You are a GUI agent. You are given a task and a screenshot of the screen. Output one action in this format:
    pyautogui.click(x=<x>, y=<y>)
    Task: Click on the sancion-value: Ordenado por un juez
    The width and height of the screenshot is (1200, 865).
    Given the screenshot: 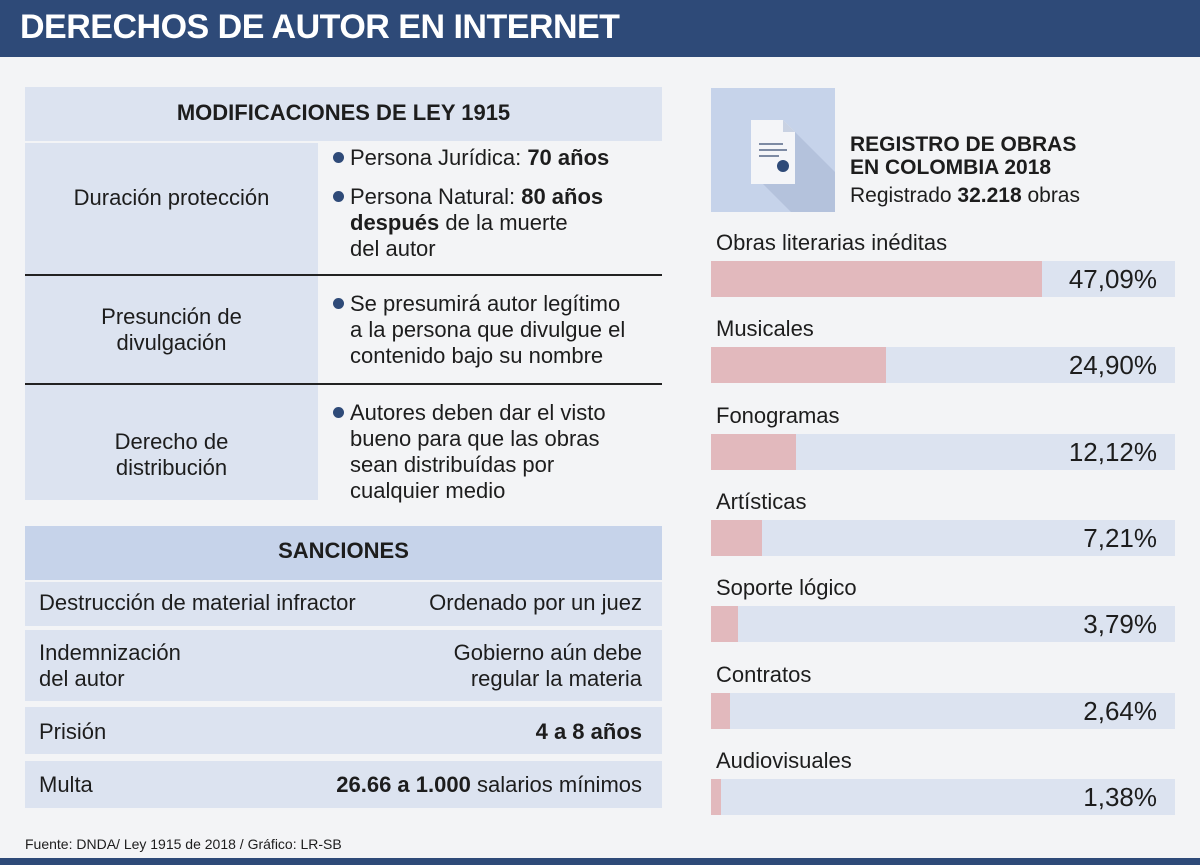 What is the action you would take?
    pyautogui.click(x=535, y=602)
    